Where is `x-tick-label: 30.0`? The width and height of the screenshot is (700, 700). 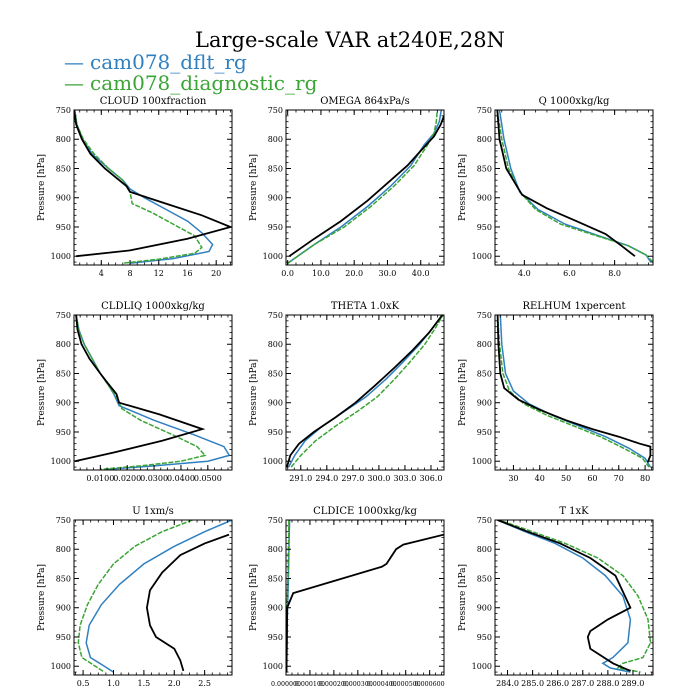 x-tick-label: 30.0 is located at coordinates (388, 273).